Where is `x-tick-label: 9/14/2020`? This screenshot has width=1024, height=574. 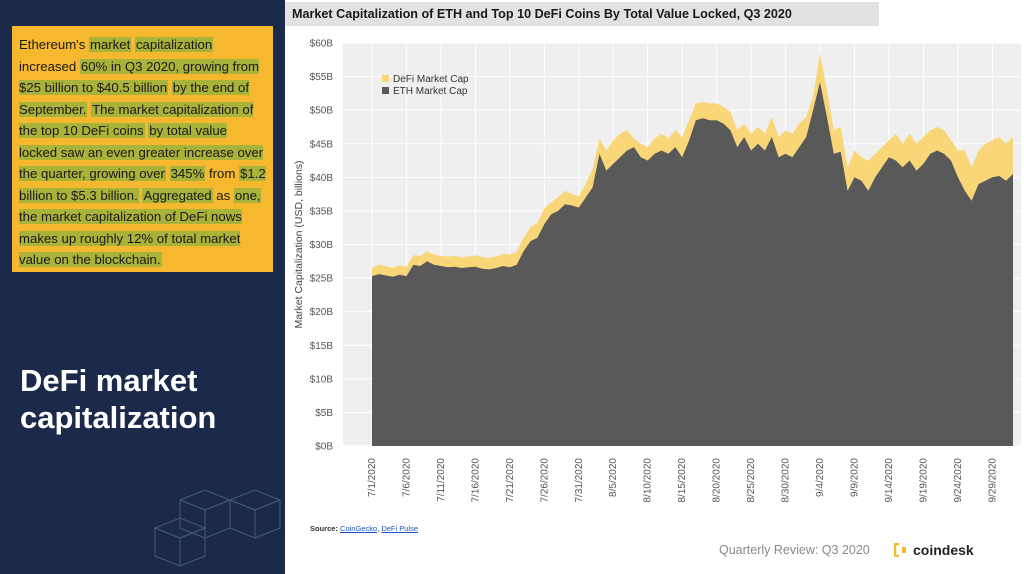
x-tick-label: 9/14/2020 is located at coordinates (889, 480).